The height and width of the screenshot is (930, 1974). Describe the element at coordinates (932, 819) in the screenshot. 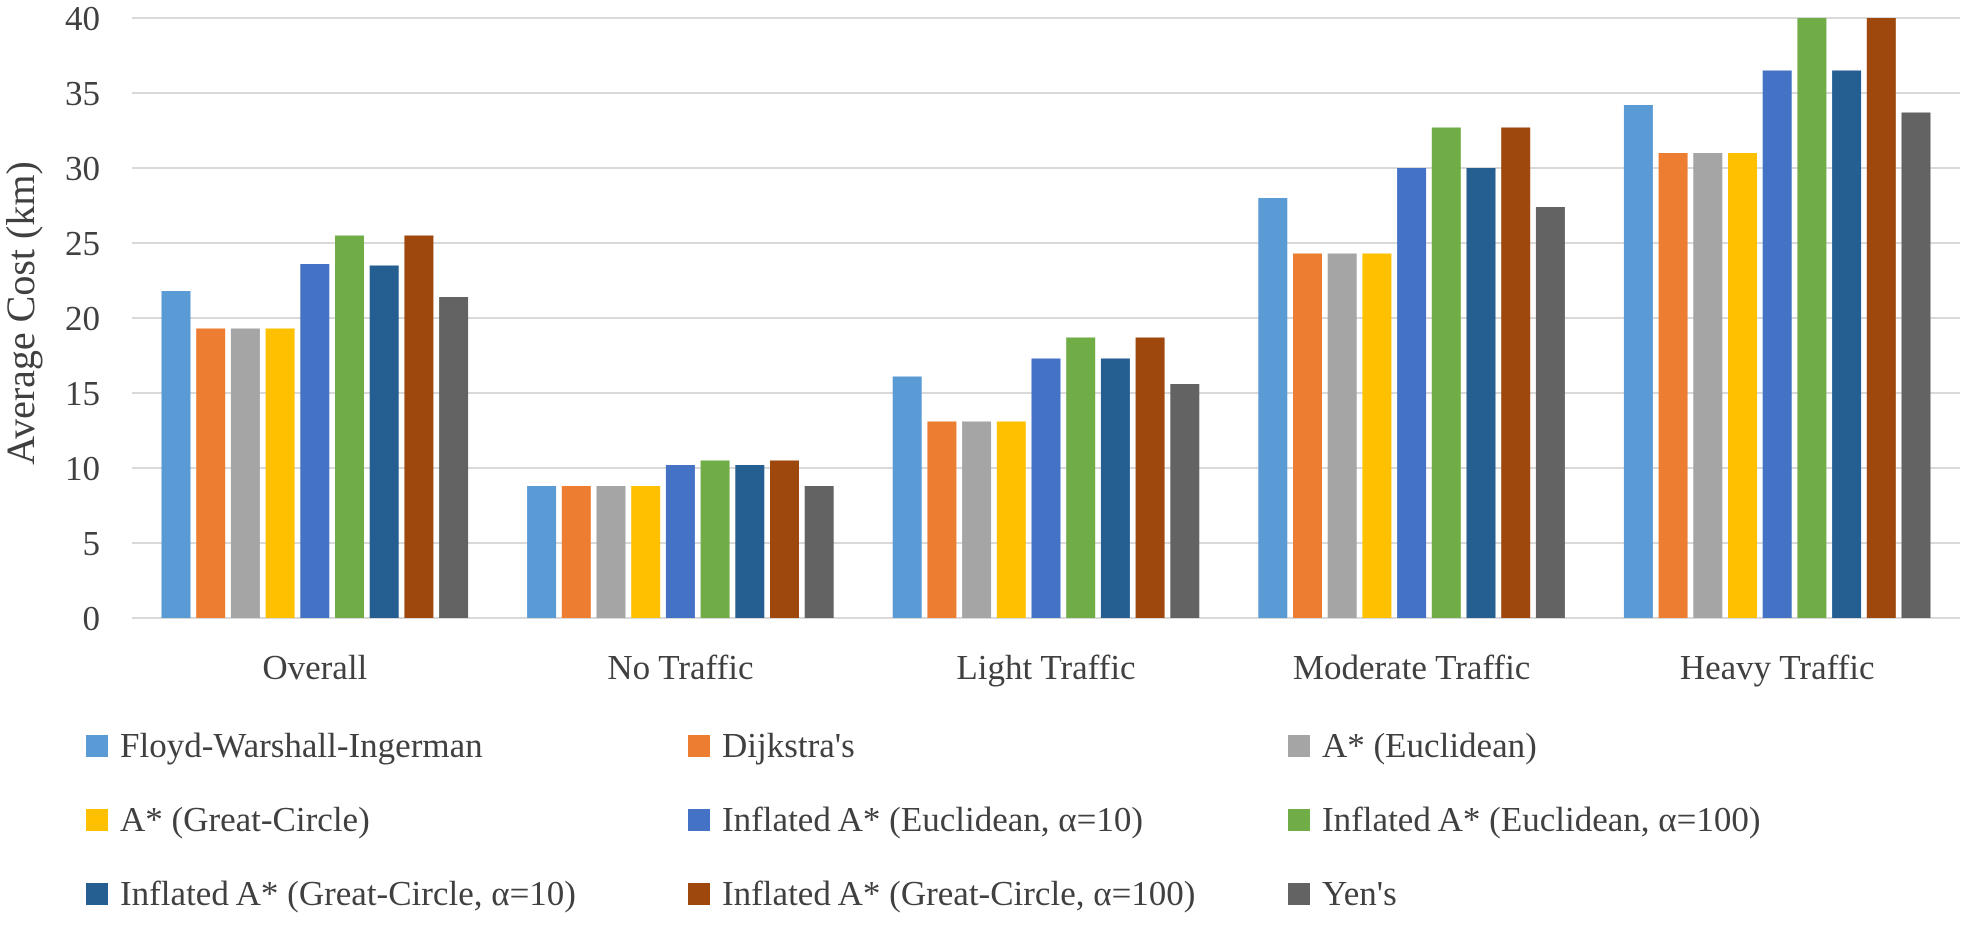

I see `legend-label: Inflated A* (Euclidean, α=10)` at that location.